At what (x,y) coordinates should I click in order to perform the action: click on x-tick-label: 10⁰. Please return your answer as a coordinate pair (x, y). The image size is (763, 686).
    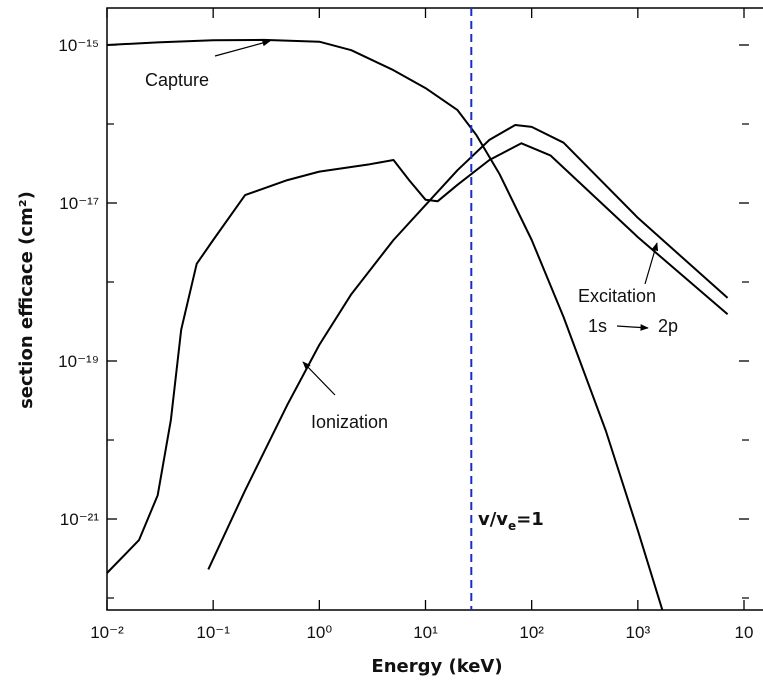
    Looking at the image, I should click on (319, 632).